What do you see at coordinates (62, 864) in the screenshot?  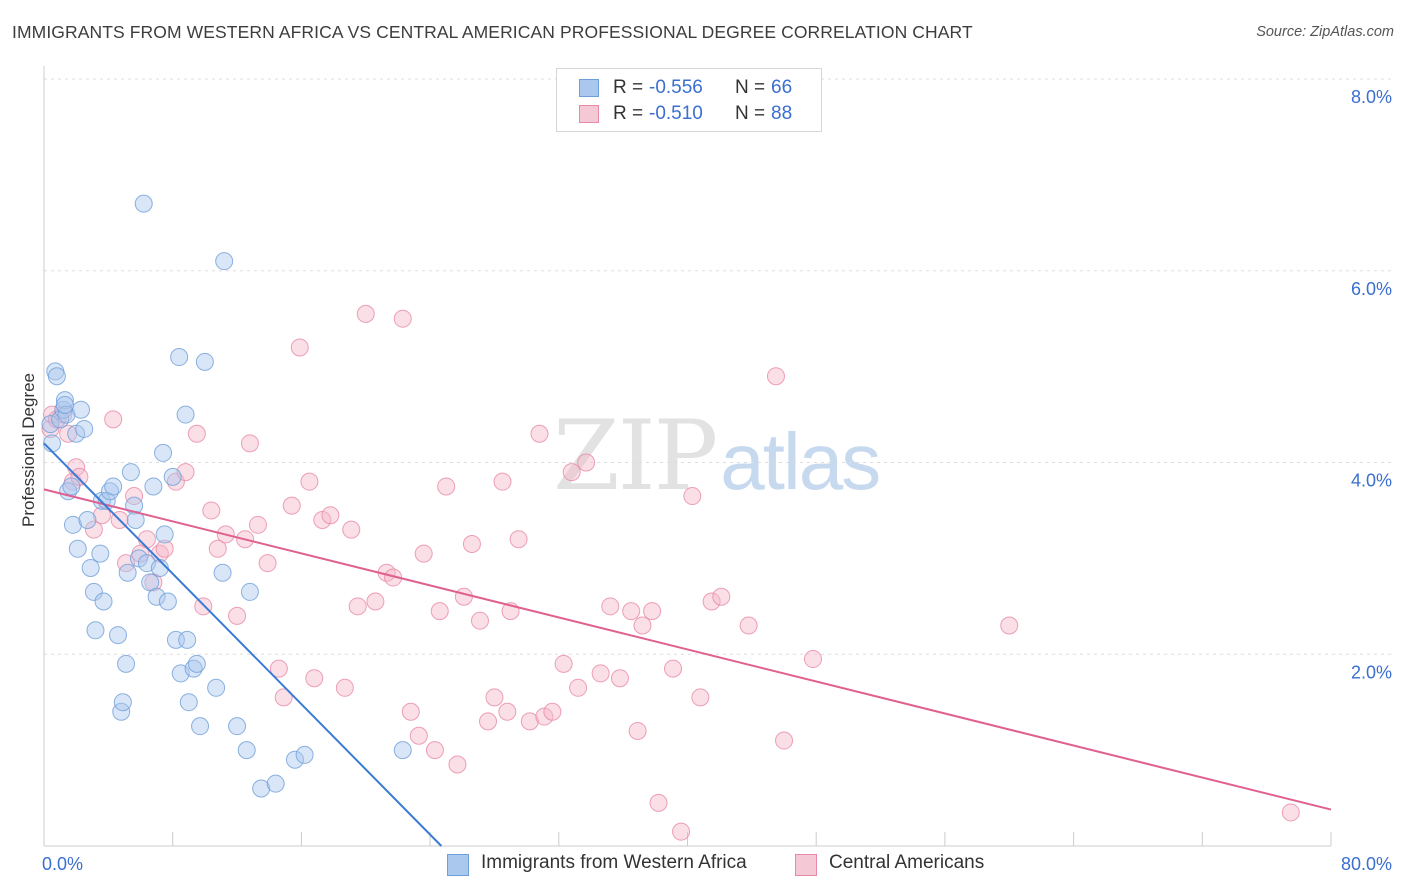 I see `x-tick-label: 0.0%` at bounding box center [62, 864].